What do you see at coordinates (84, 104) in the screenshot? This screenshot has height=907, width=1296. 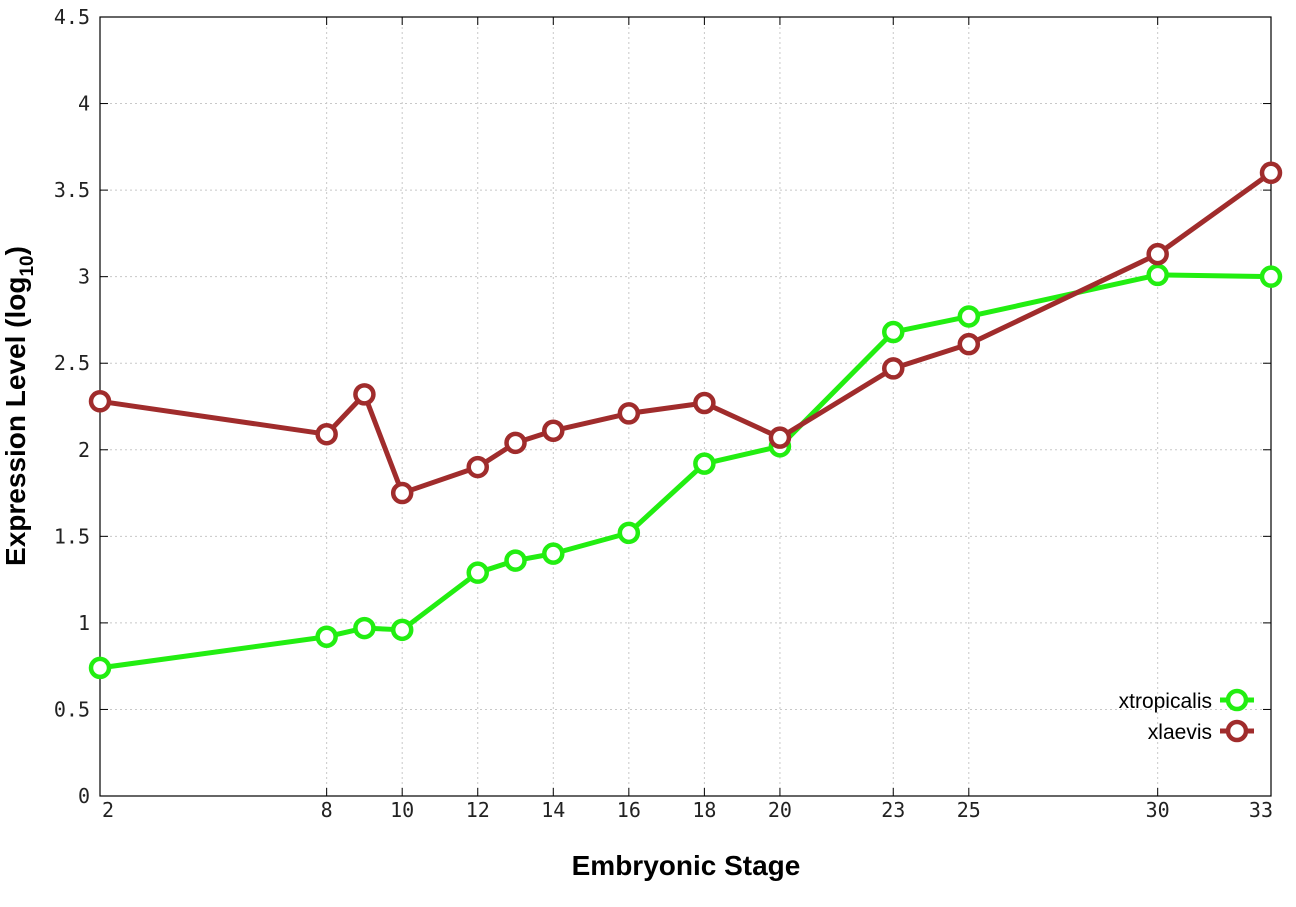 I see `y-tick-label: 4` at bounding box center [84, 104].